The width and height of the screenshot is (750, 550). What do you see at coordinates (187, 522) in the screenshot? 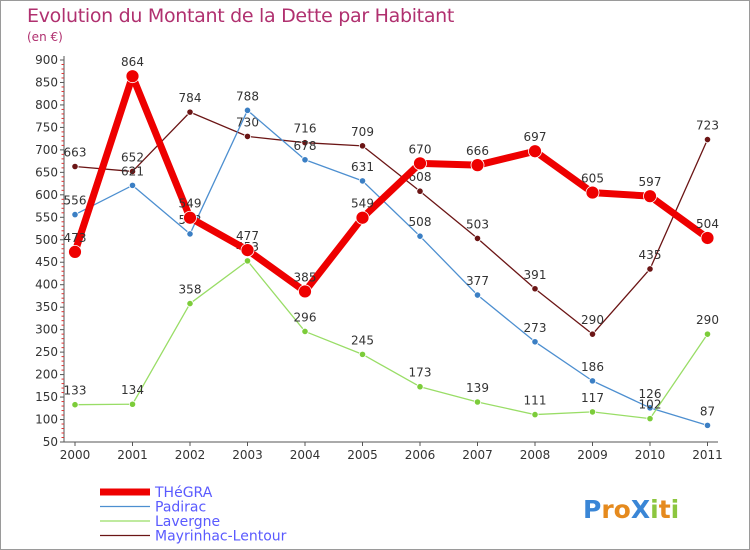
I see `legend-label-lavergne: Lavergne` at bounding box center [187, 522].